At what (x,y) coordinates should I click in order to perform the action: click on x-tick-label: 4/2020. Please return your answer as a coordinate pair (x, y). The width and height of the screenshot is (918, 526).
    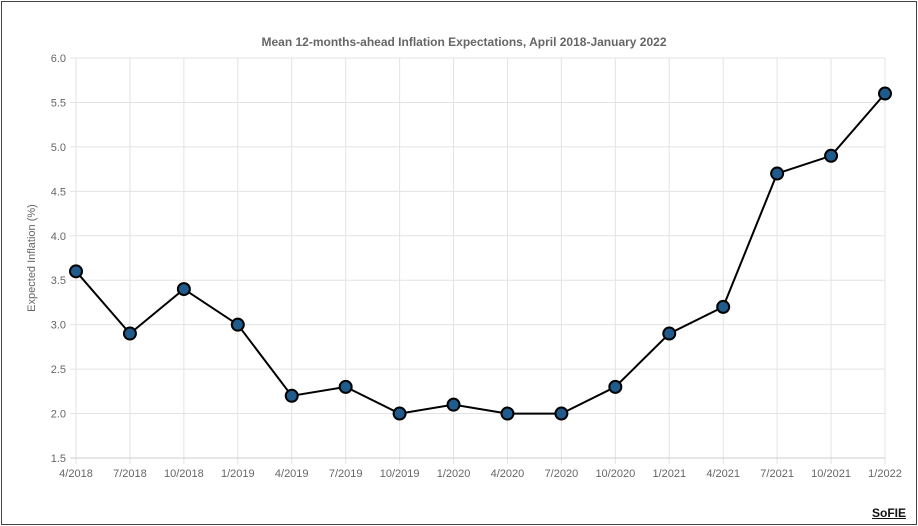
    Looking at the image, I should click on (508, 474).